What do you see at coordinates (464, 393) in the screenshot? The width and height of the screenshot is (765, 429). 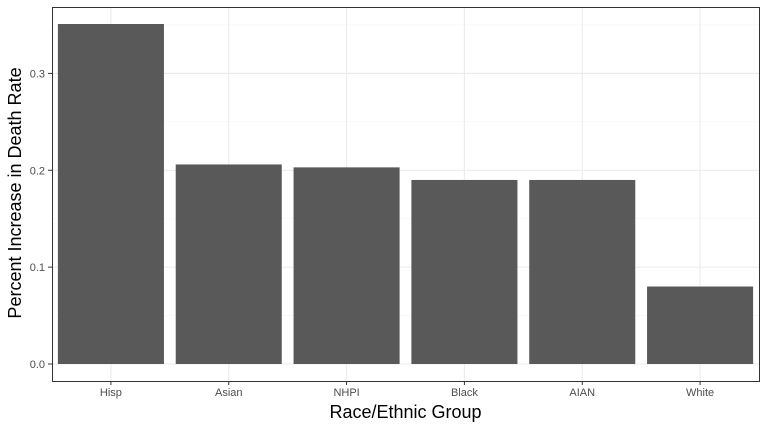 I see `x-tick-label: Black` at bounding box center [464, 393].